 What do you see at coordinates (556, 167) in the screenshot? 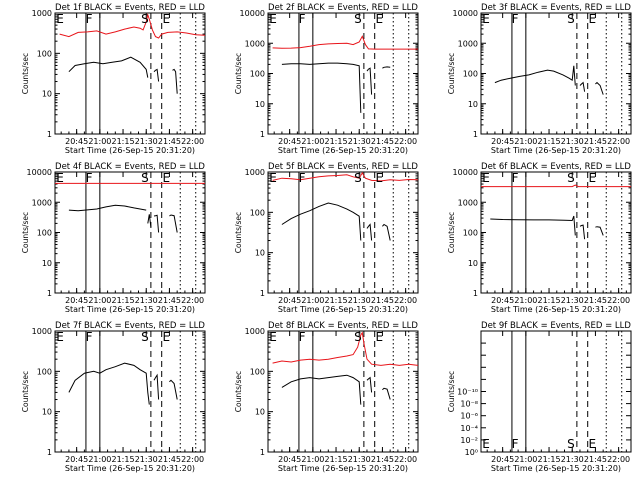
I see `panel-title: Det 6f BLACK = Events, RED = LLD` at bounding box center [556, 167].